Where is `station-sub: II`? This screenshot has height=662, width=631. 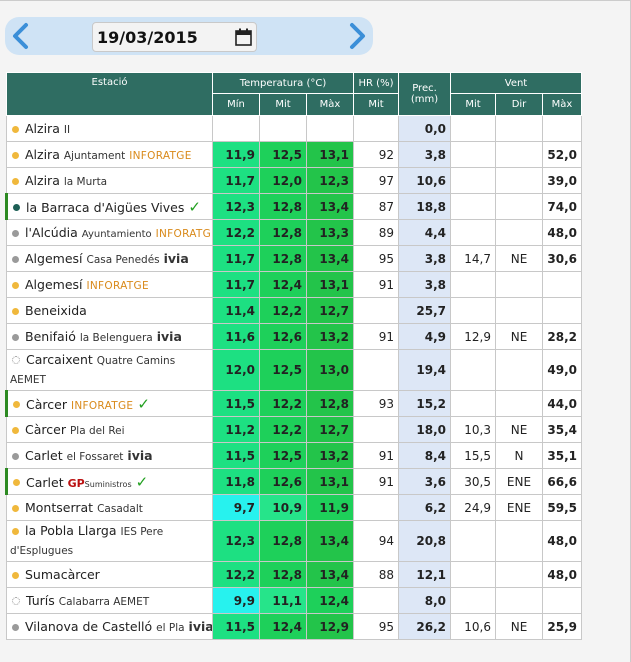 station-sub: II is located at coordinates (67, 130).